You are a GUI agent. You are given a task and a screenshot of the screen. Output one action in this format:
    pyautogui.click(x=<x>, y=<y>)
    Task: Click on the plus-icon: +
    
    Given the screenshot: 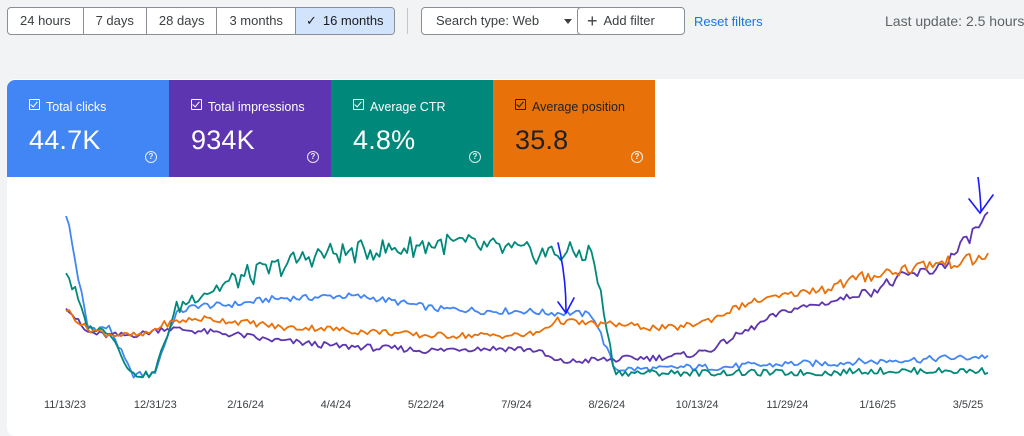 What is the action you would take?
    pyautogui.click(x=592, y=21)
    